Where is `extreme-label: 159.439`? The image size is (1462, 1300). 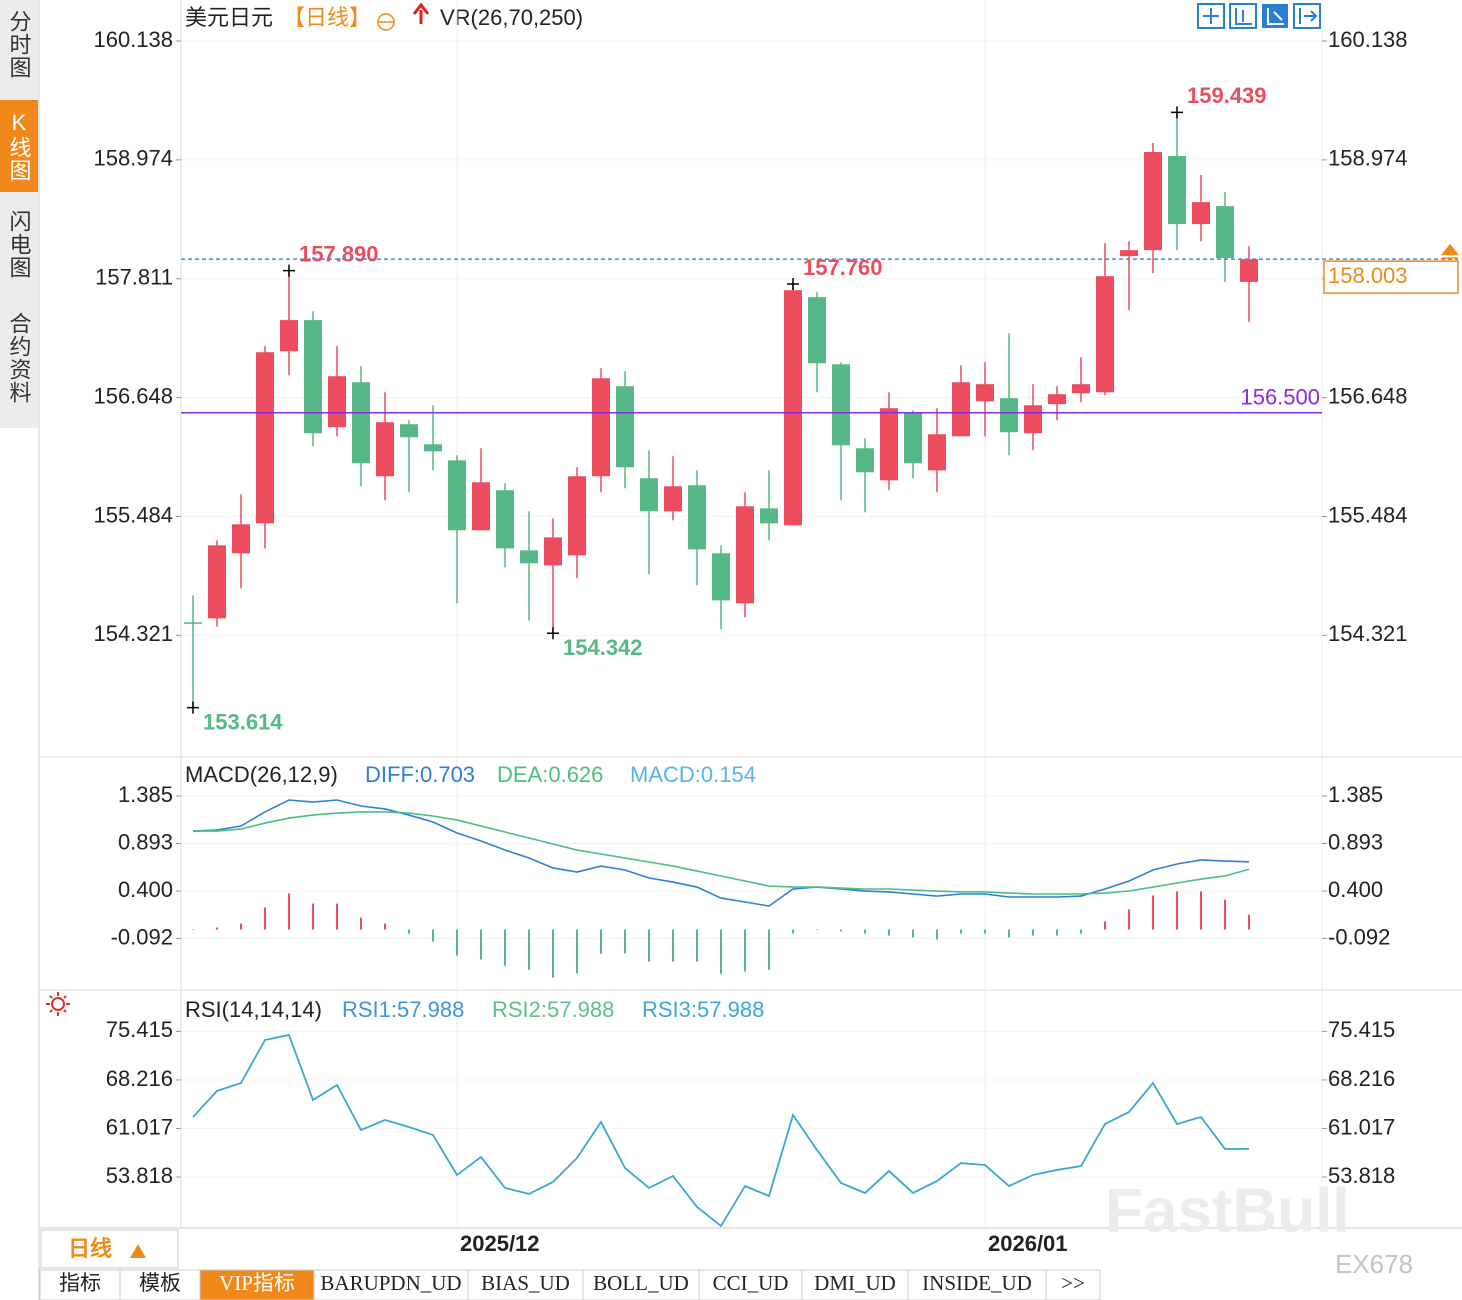 extreme-label: 159.439 is located at coordinates (1227, 95).